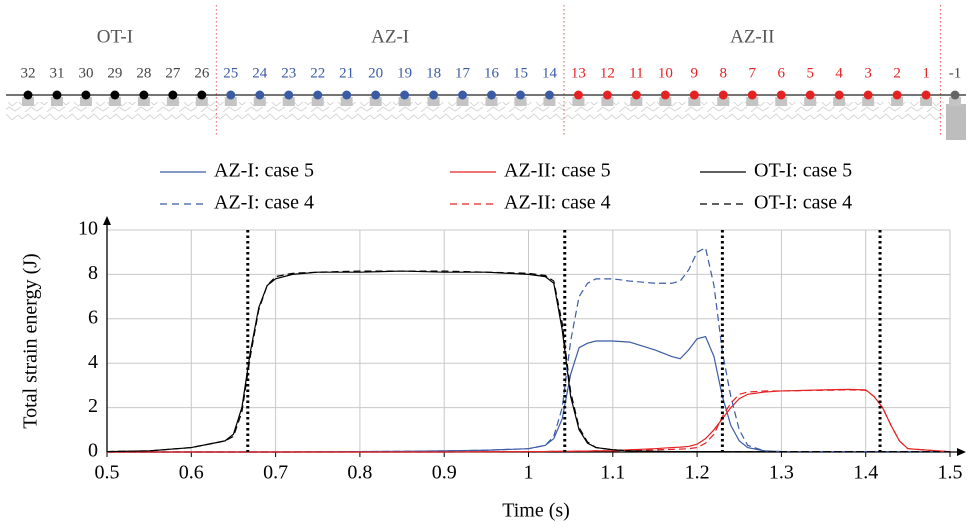 This screenshot has height=528, width=969. Describe the element at coordinates (955, 73) in the screenshot. I see `node-label: -1` at that location.